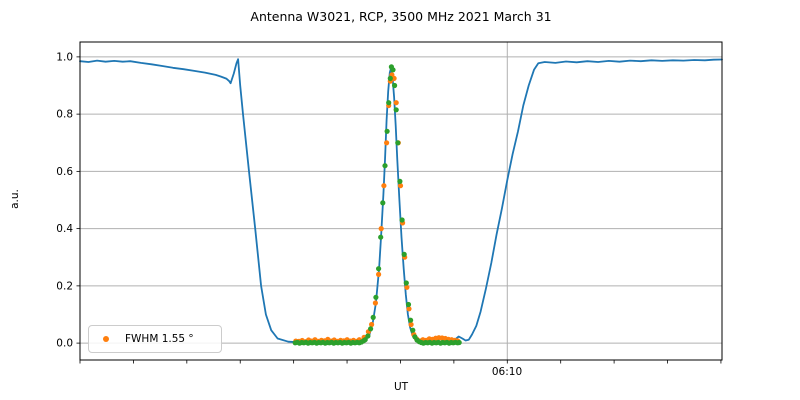  What do you see at coordinates (159, 339) in the screenshot?
I see `legend-label: FWHM 1.55 °` at bounding box center [159, 339].